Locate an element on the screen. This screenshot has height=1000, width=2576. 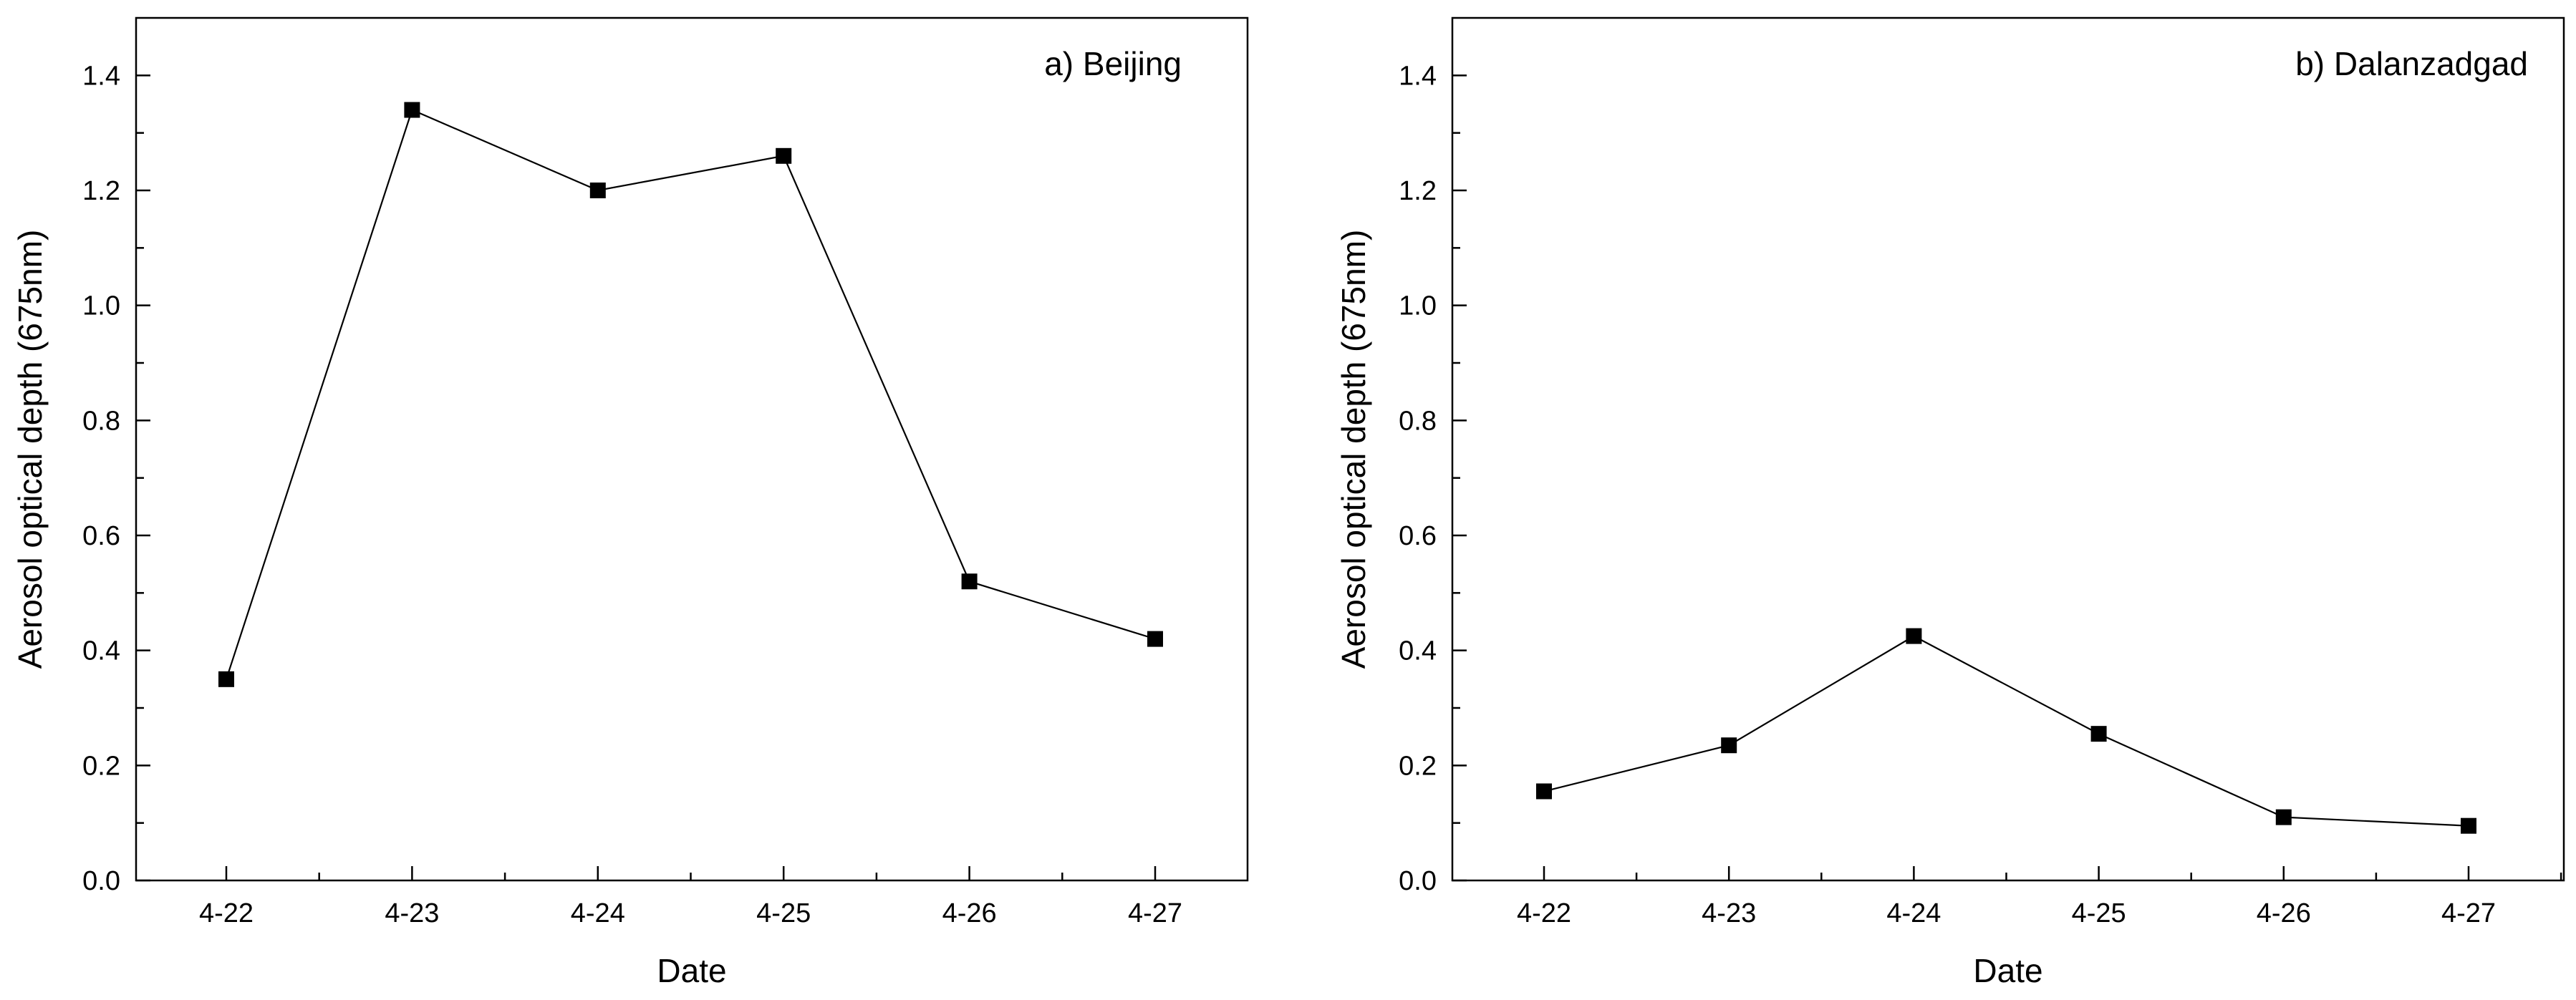
series-line is located at coordinates (2006, 731).